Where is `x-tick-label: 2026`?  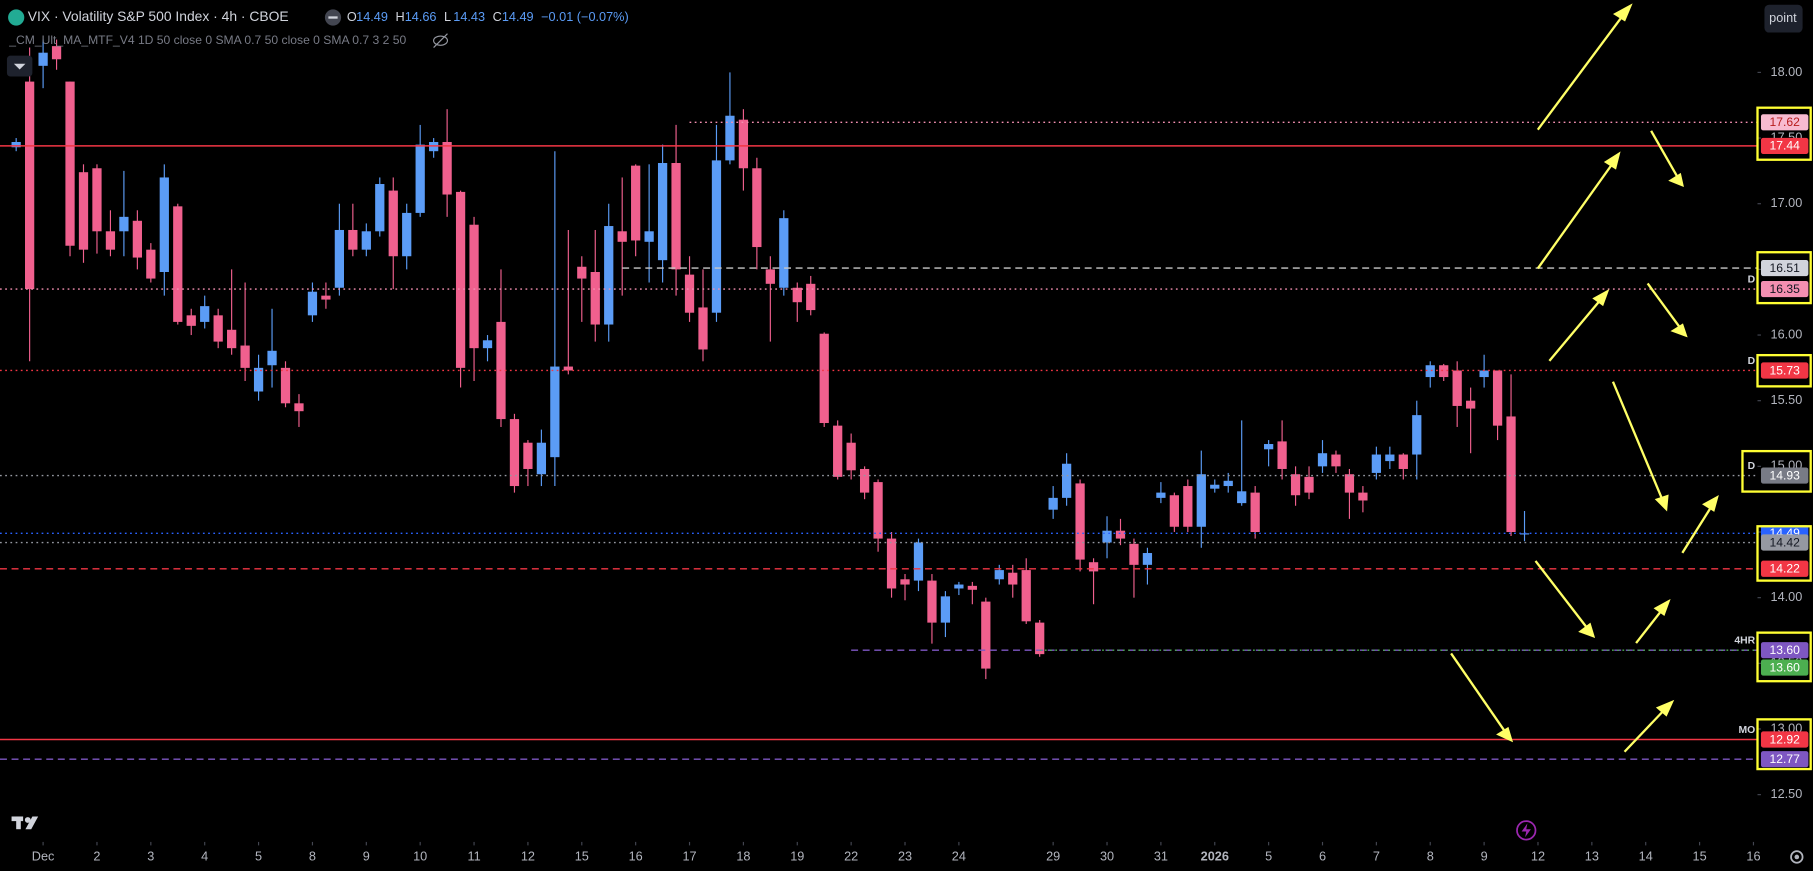 x-tick-label: 2026 is located at coordinates (1215, 855).